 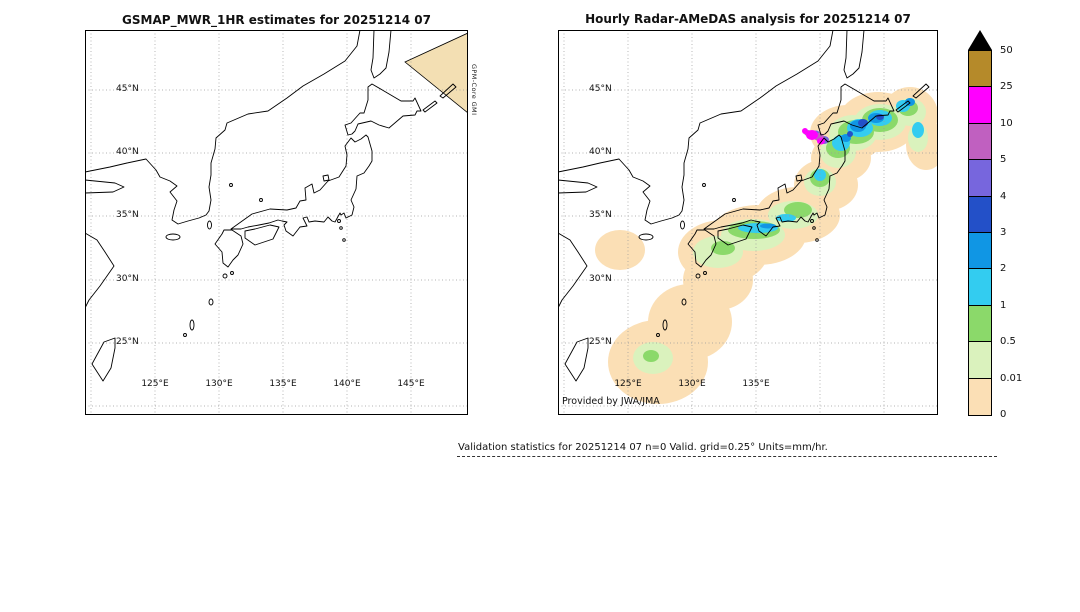 I want to click on left-map-title: GSMAP_MWR_1HR estimates for 20251214 07, so click(x=276, y=20).